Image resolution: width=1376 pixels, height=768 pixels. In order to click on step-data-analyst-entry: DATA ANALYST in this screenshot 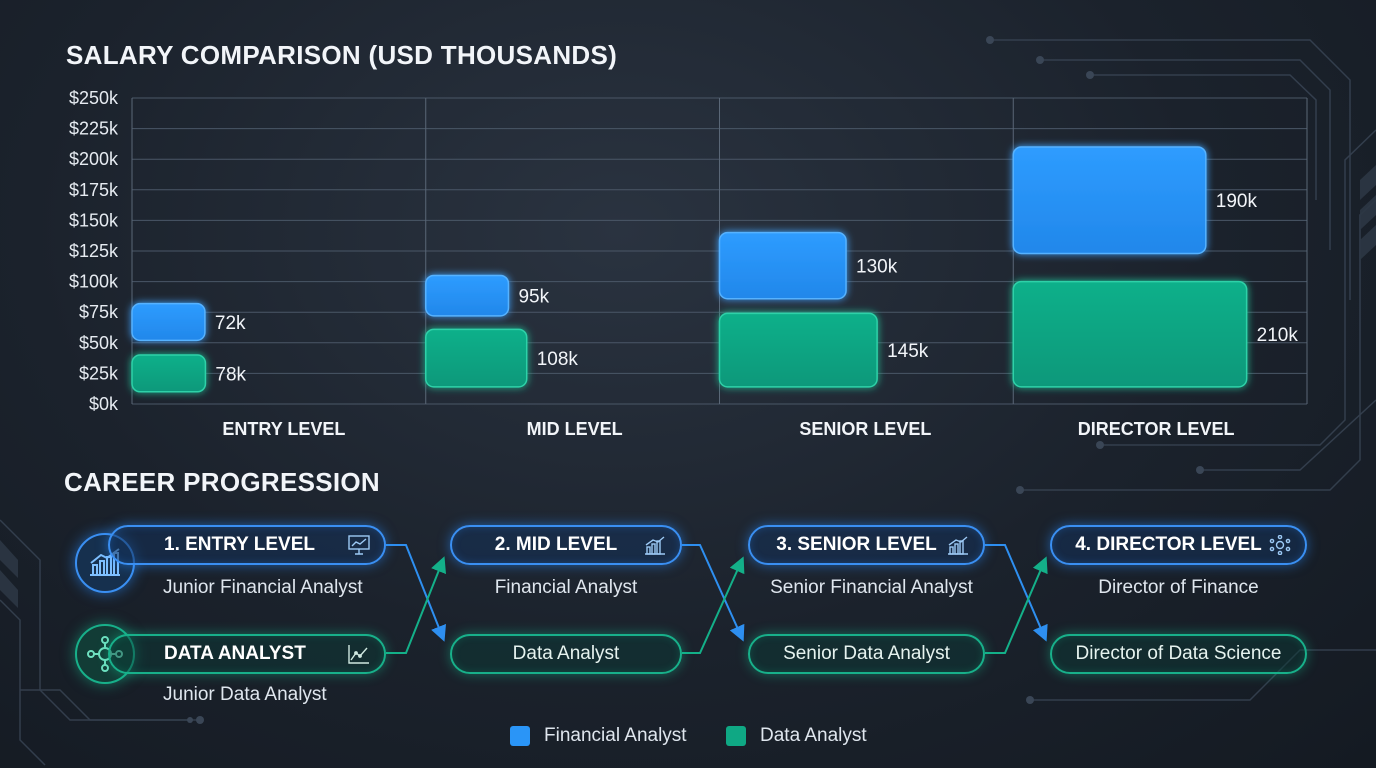, I will do `click(247, 654)`.